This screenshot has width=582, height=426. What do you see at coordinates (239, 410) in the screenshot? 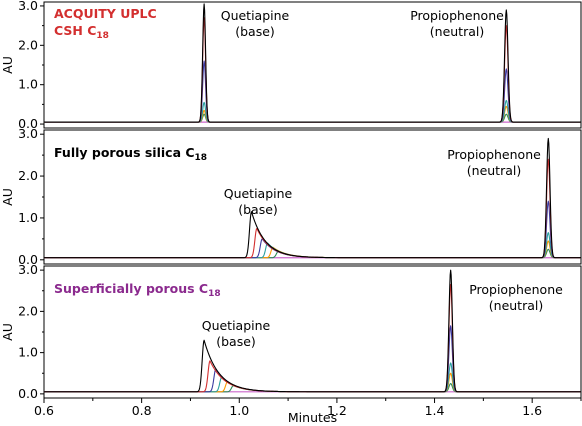
I see `x-tick-label: 1.0` at bounding box center [239, 410].